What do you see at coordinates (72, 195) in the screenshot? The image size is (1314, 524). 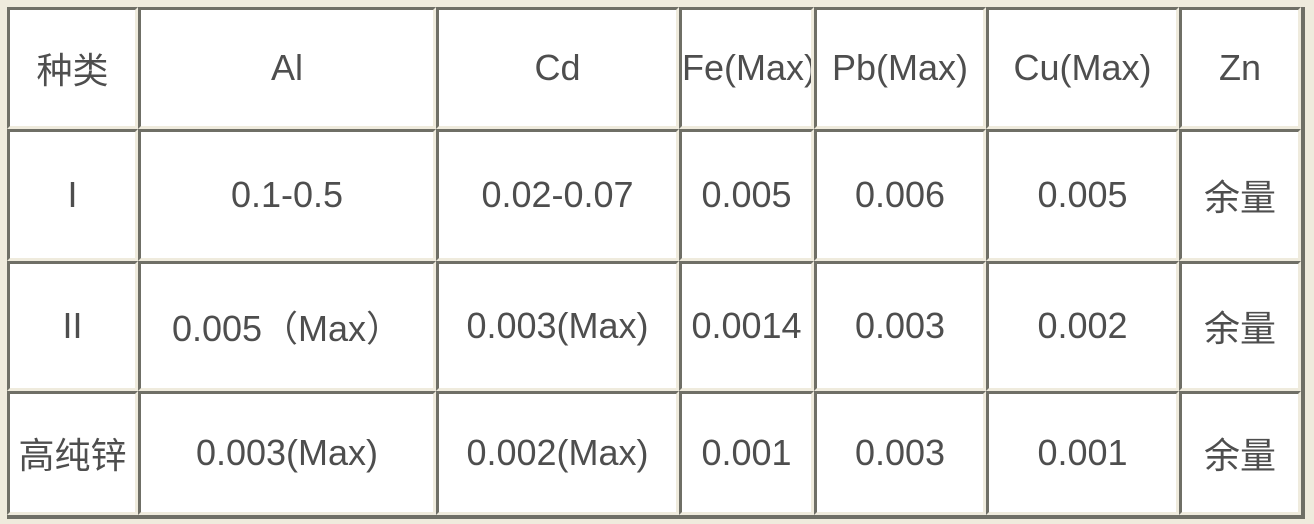 I see `cell-grade-label: I` at bounding box center [72, 195].